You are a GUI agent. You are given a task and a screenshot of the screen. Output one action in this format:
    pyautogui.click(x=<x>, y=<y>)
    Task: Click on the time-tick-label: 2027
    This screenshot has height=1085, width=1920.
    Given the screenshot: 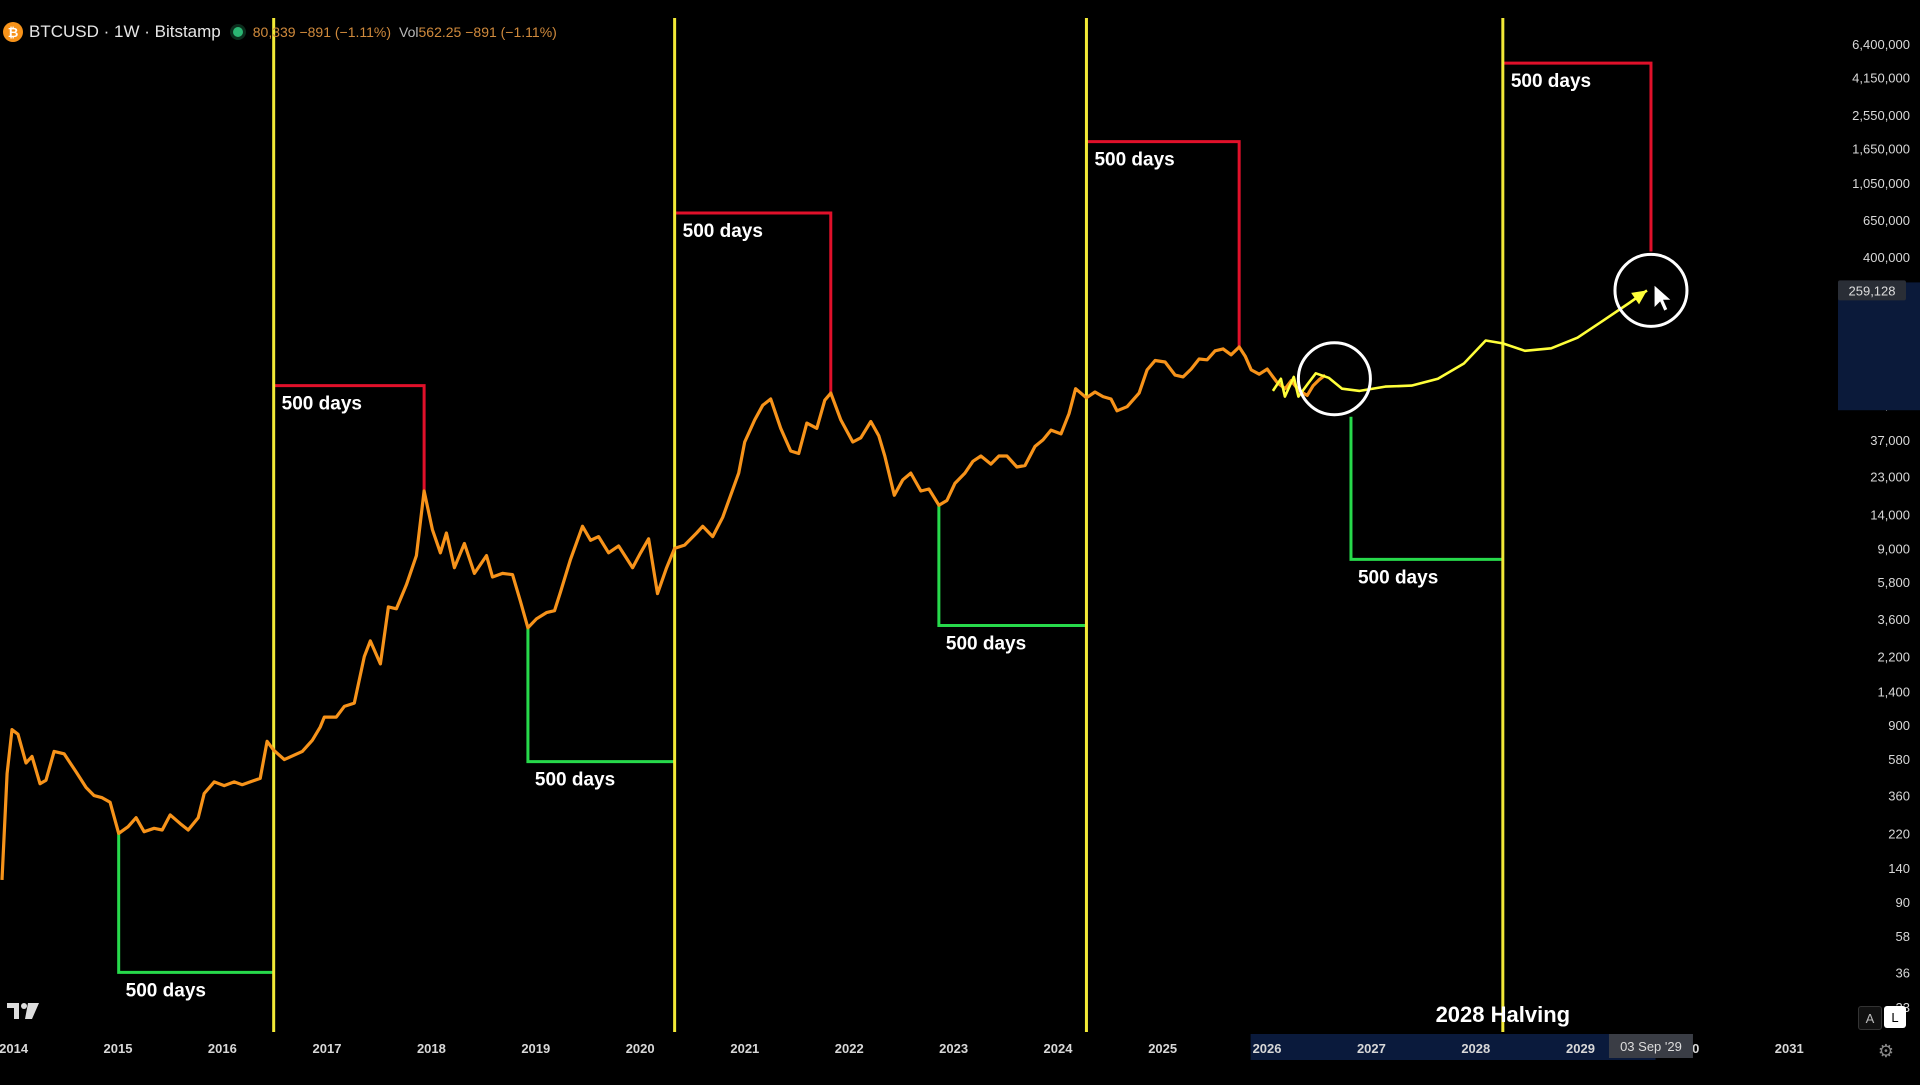 What is the action you would take?
    pyautogui.click(x=1371, y=1048)
    